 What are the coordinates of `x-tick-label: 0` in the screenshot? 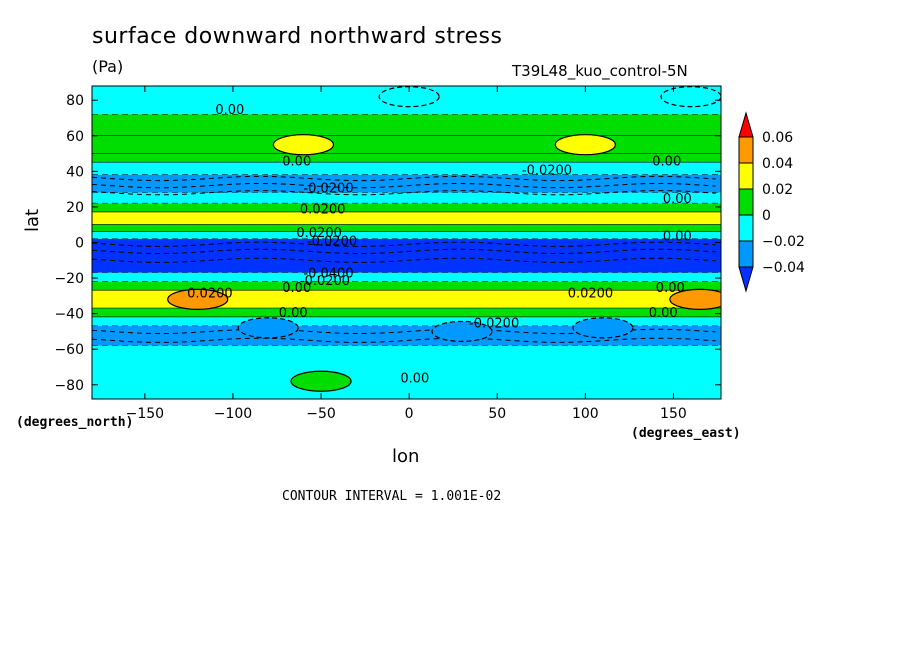 It's located at (409, 414).